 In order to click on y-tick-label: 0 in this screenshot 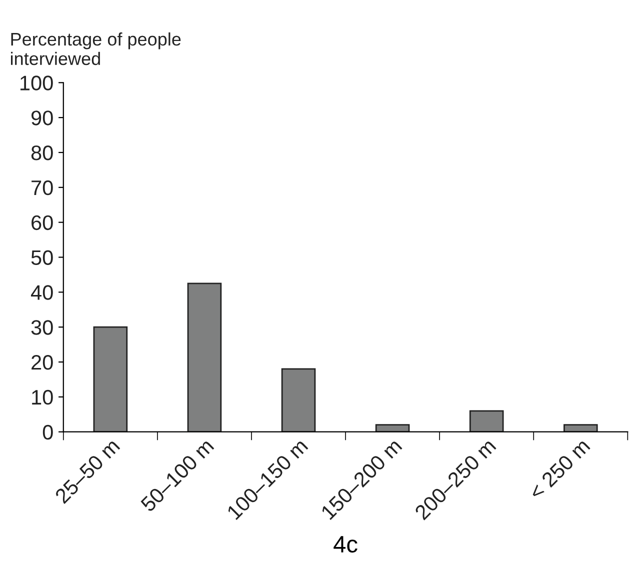, I will do `click(47, 432)`.